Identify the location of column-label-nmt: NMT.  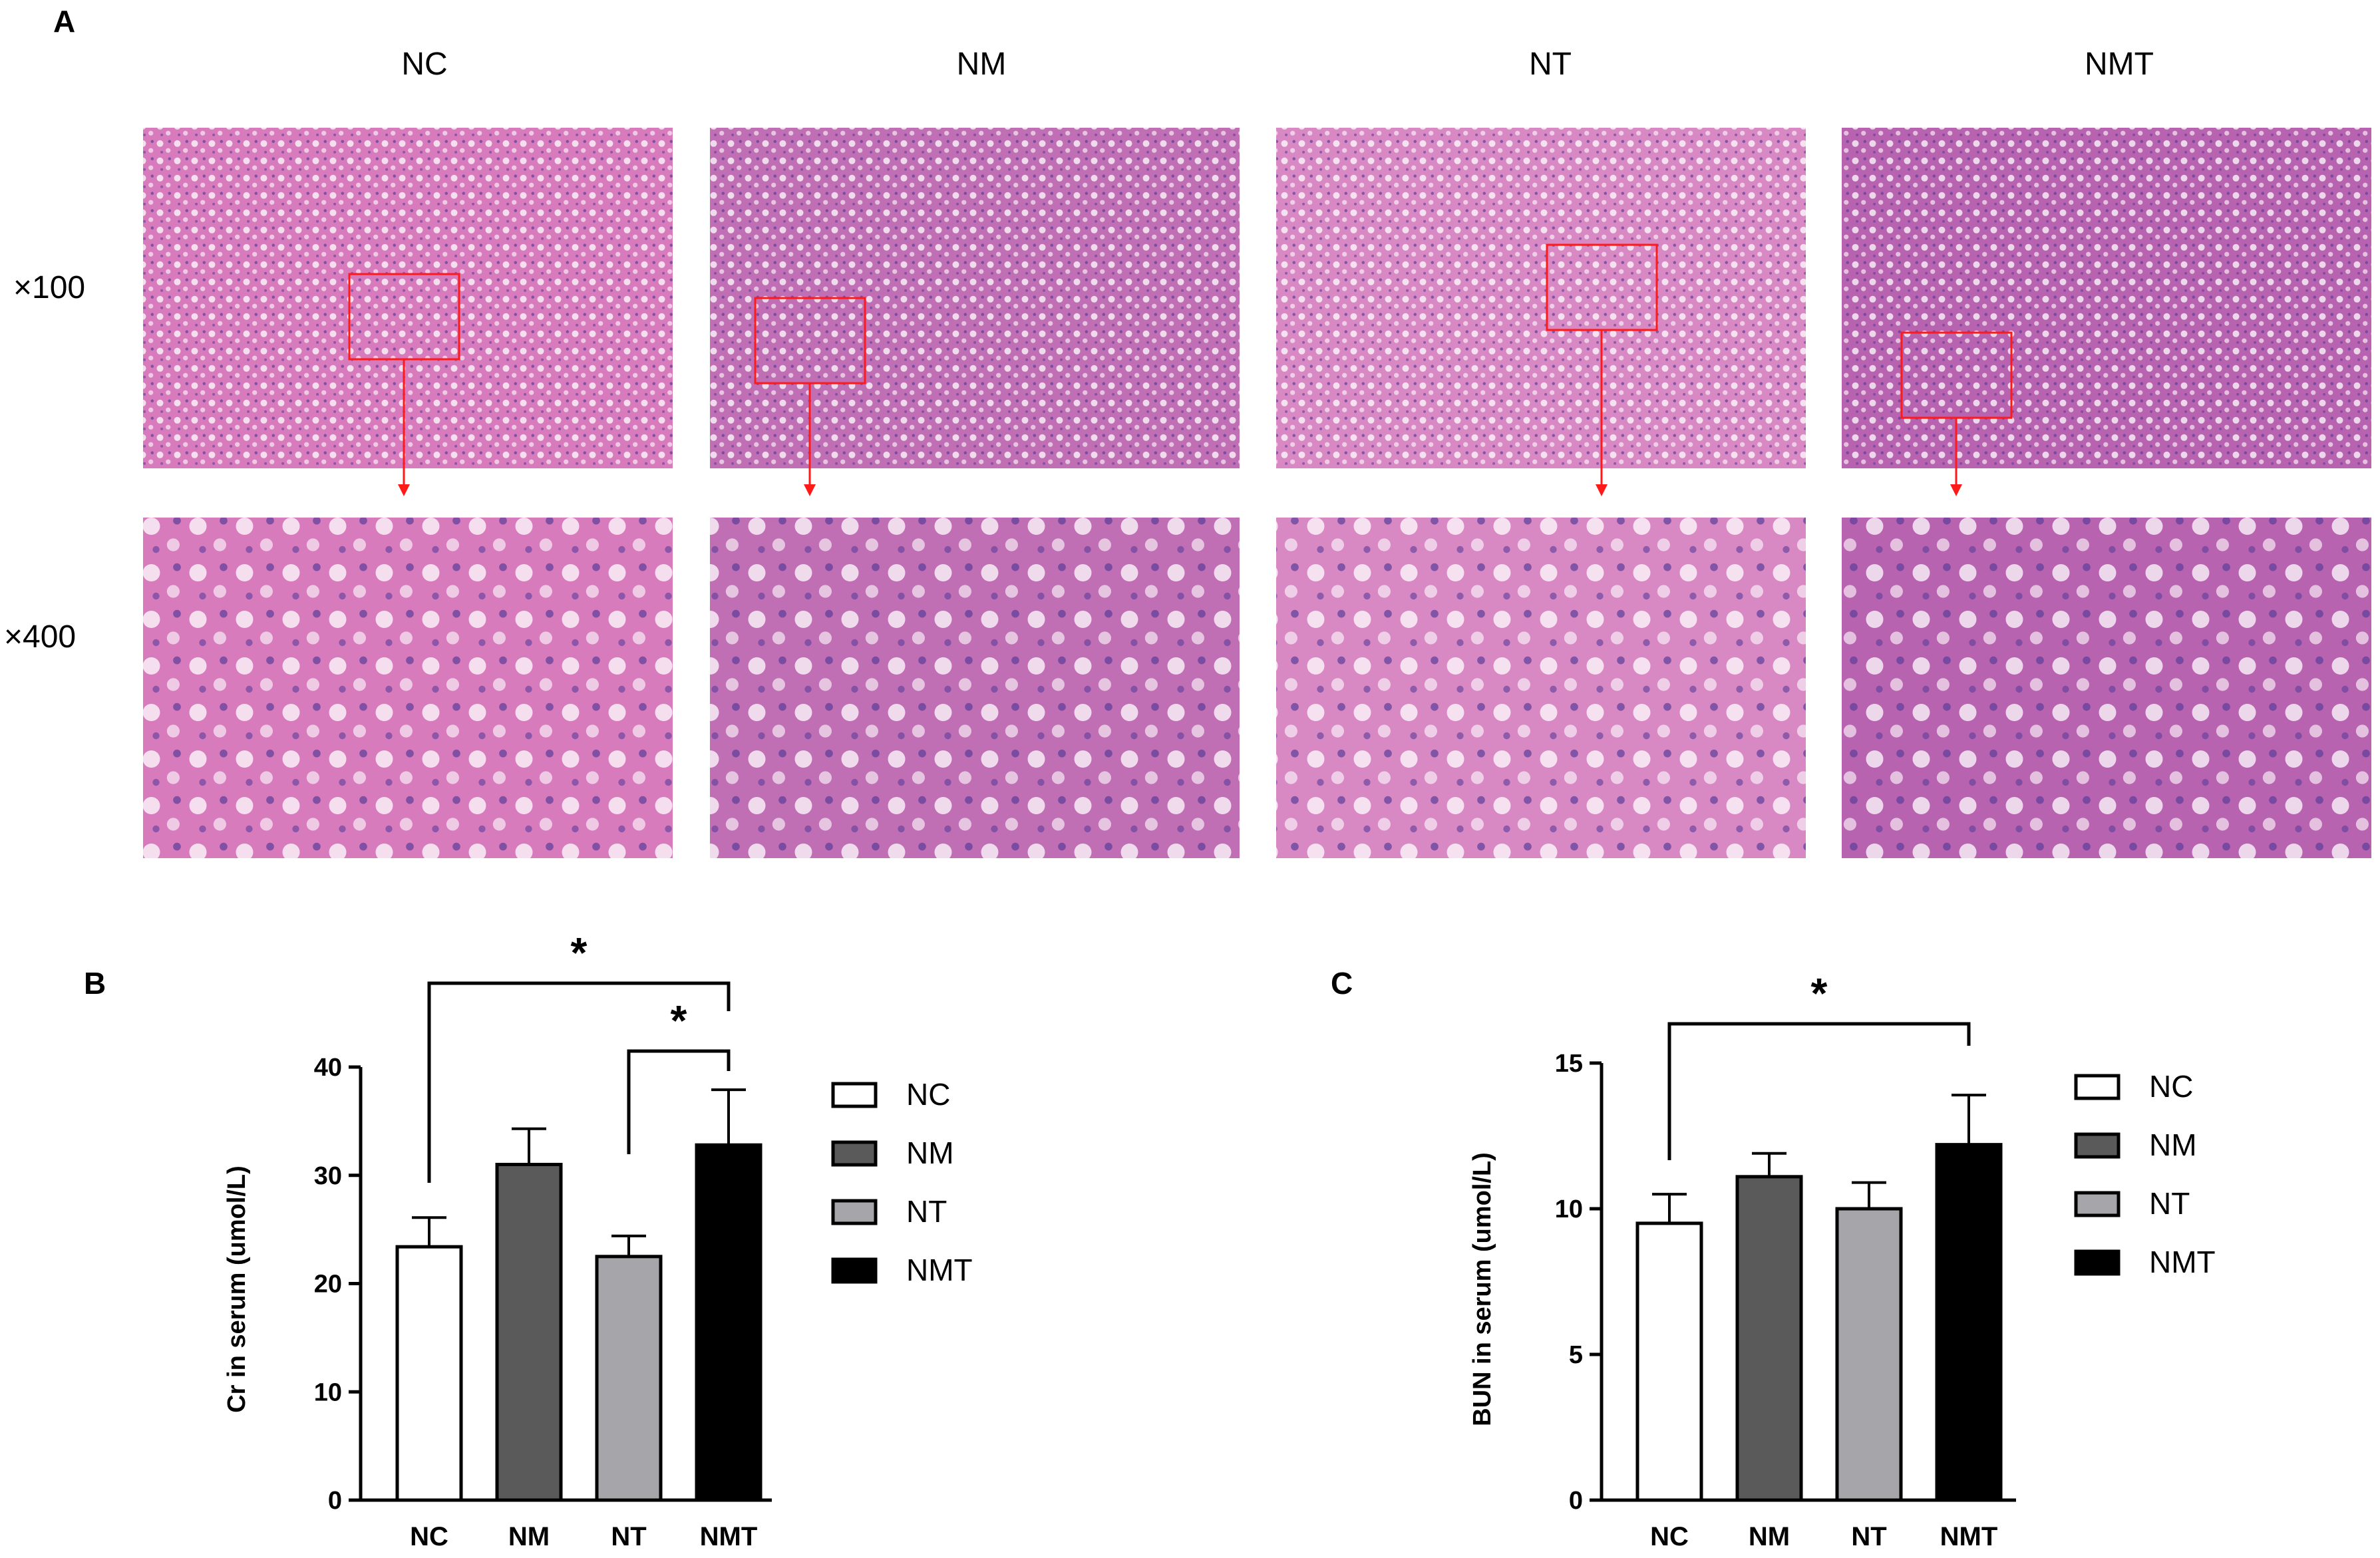
(2119, 64).